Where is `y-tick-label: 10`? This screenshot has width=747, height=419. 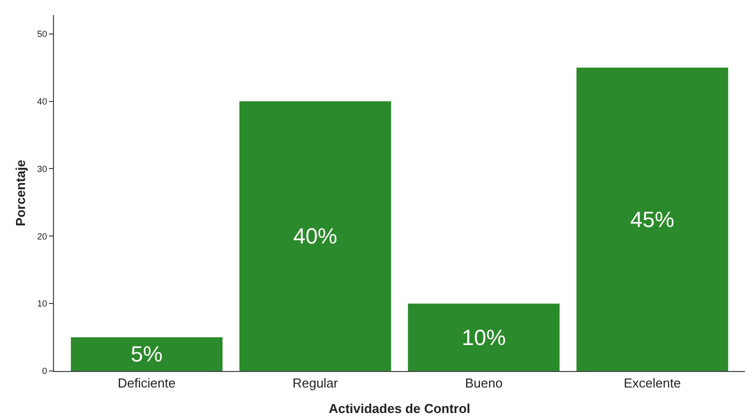 y-tick-label: 10 is located at coordinates (42, 303).